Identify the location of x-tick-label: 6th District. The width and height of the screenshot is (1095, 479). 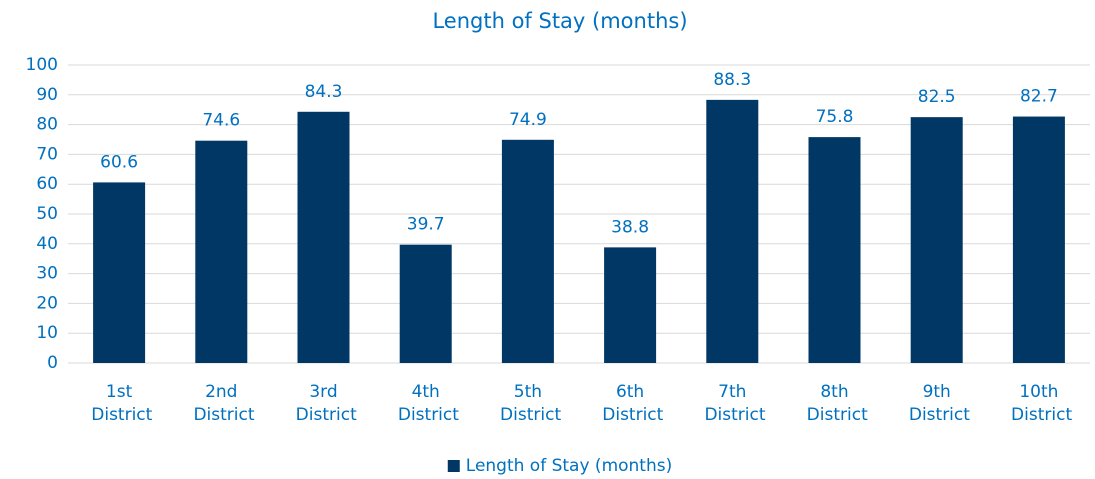
(630, 403).